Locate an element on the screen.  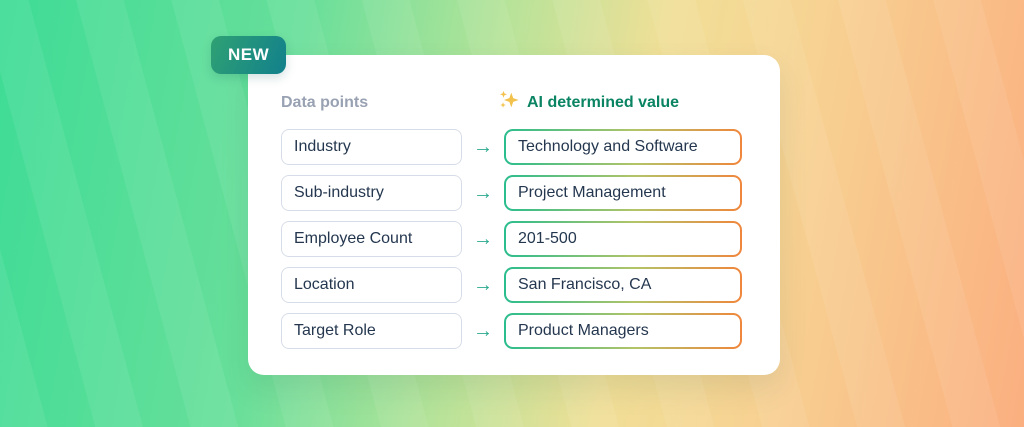
ai-value-box: San Francisco, CA is located at coordinates (623, 285).